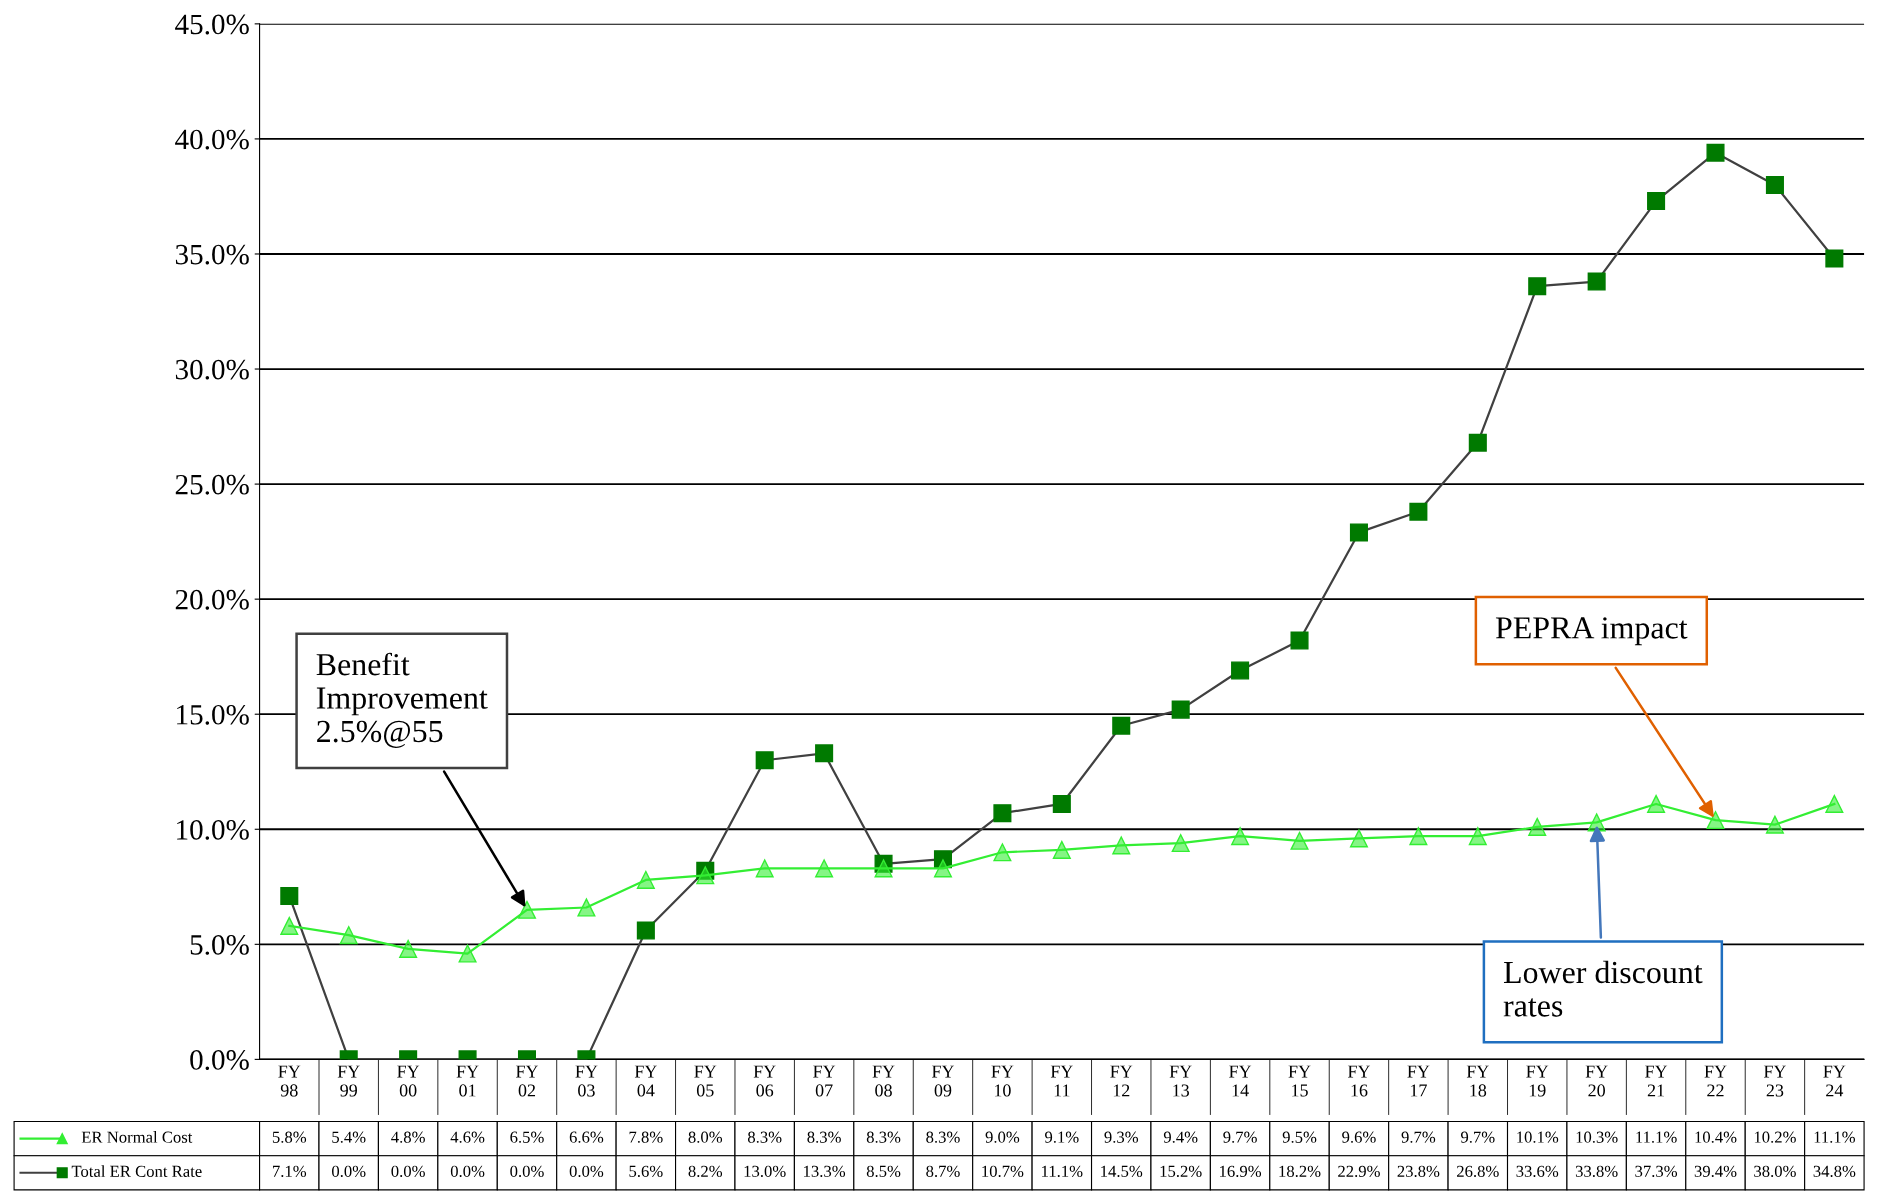  Describe the element at coordinates (1775, 1171) in the screenshot. I see `data-label: 38.0%` at that location.